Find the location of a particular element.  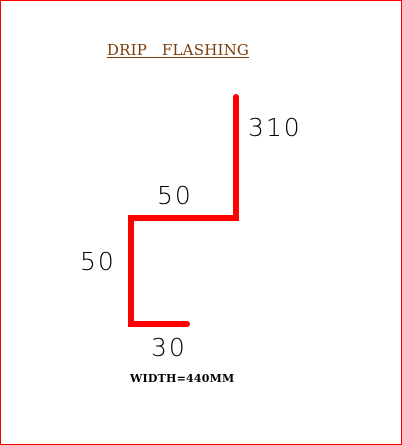

dimension-top-horizontal: 50 is located at coordinates (175, 195).